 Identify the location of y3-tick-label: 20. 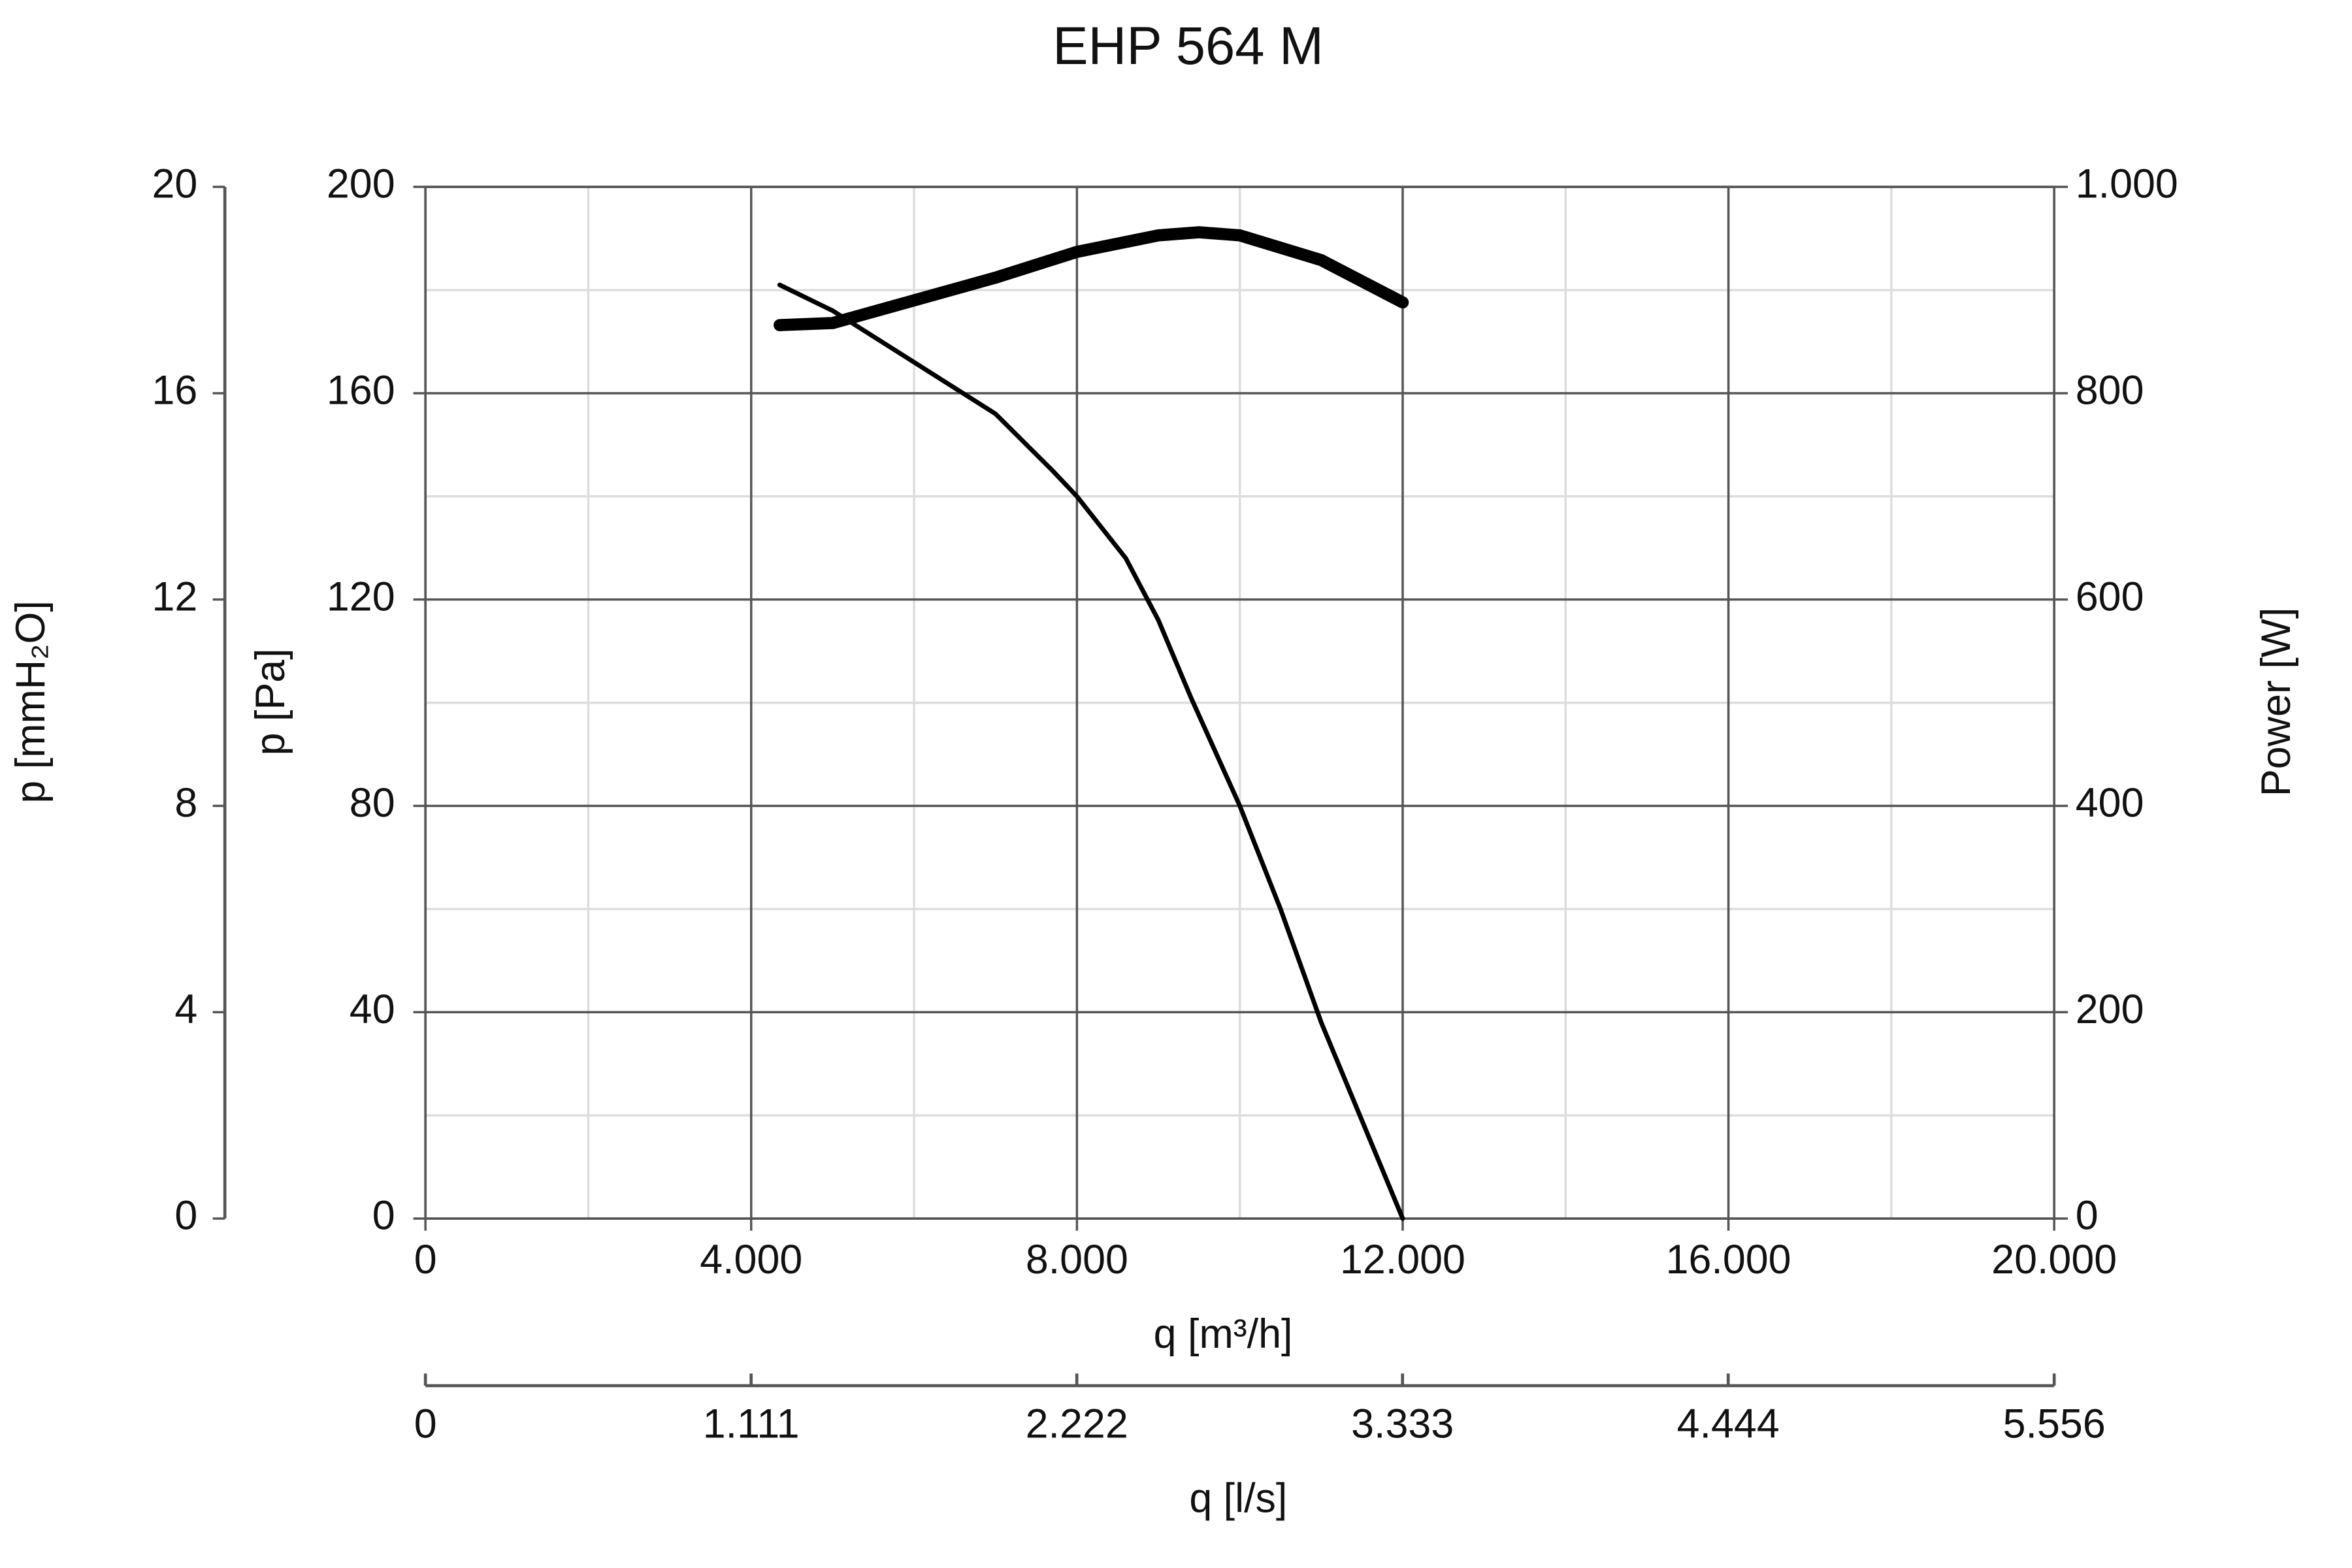
(174, 184).